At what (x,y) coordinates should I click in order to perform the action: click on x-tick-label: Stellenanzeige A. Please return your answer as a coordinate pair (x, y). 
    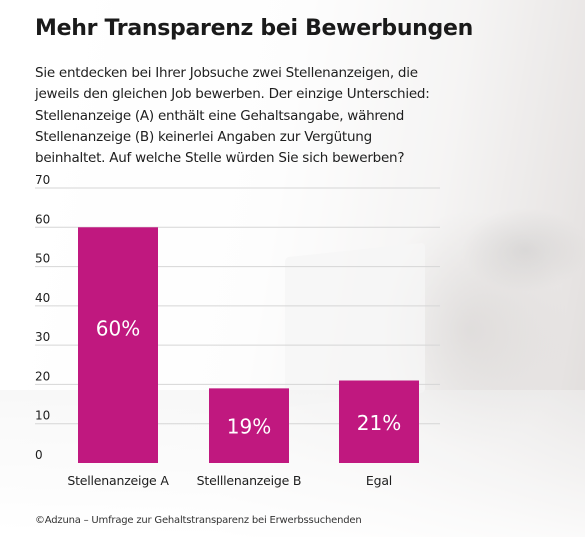
    Looking at the image, I should click on (118, 480).